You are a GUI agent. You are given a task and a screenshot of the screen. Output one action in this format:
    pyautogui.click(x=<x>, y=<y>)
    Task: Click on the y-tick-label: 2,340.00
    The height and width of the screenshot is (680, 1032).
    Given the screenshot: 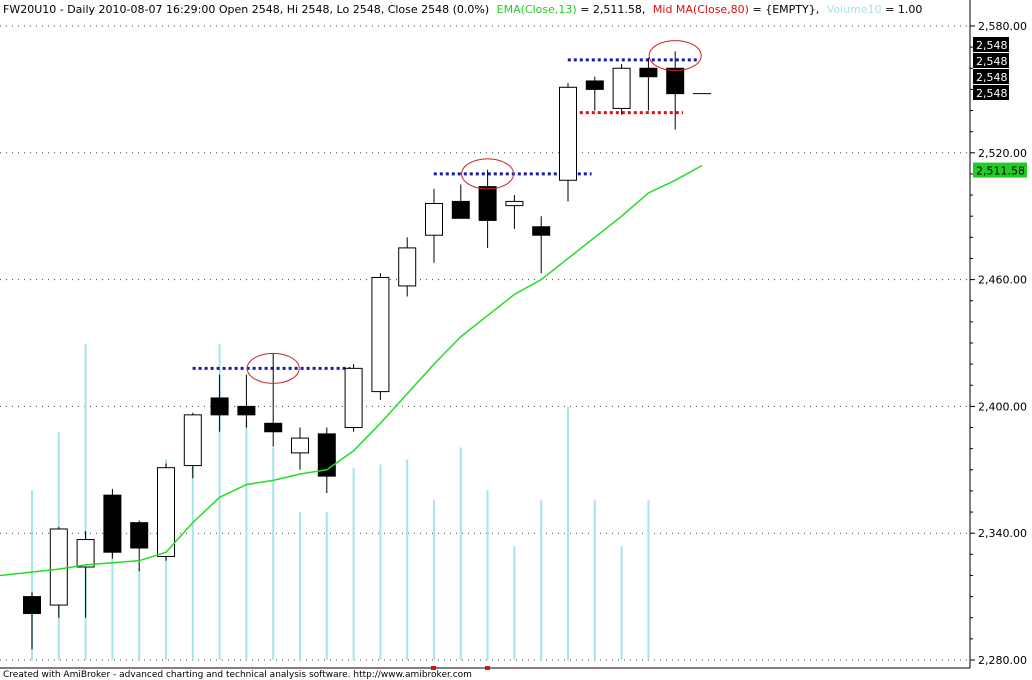 What is the action you would take?
    pyautogui.click(x=1002, y=533)
    